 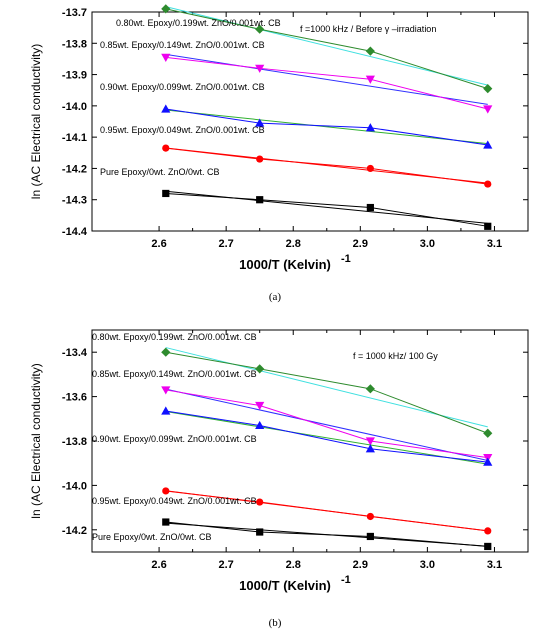 What do you see at coordinates (368, 29) in the screenshot?
I see `condition-label: f =1000 kHz / Before γ –irradiation` at bounding box center [368, 29].